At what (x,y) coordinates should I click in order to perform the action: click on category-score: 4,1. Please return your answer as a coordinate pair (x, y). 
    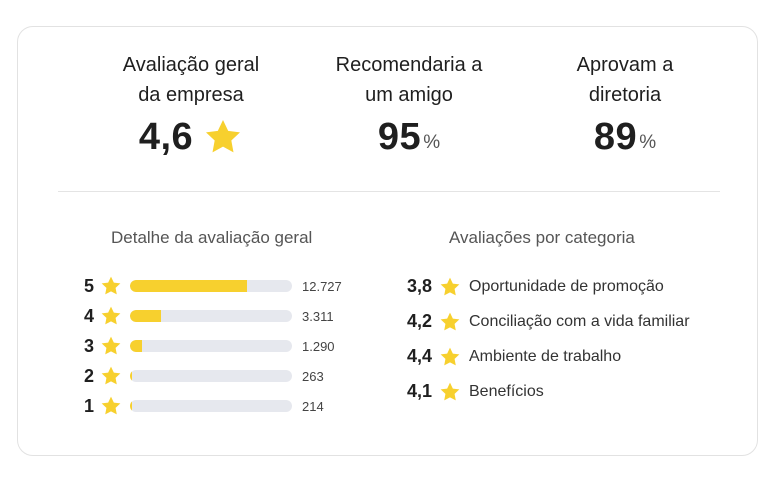
    Looking at the image, I should click on (420, 391).